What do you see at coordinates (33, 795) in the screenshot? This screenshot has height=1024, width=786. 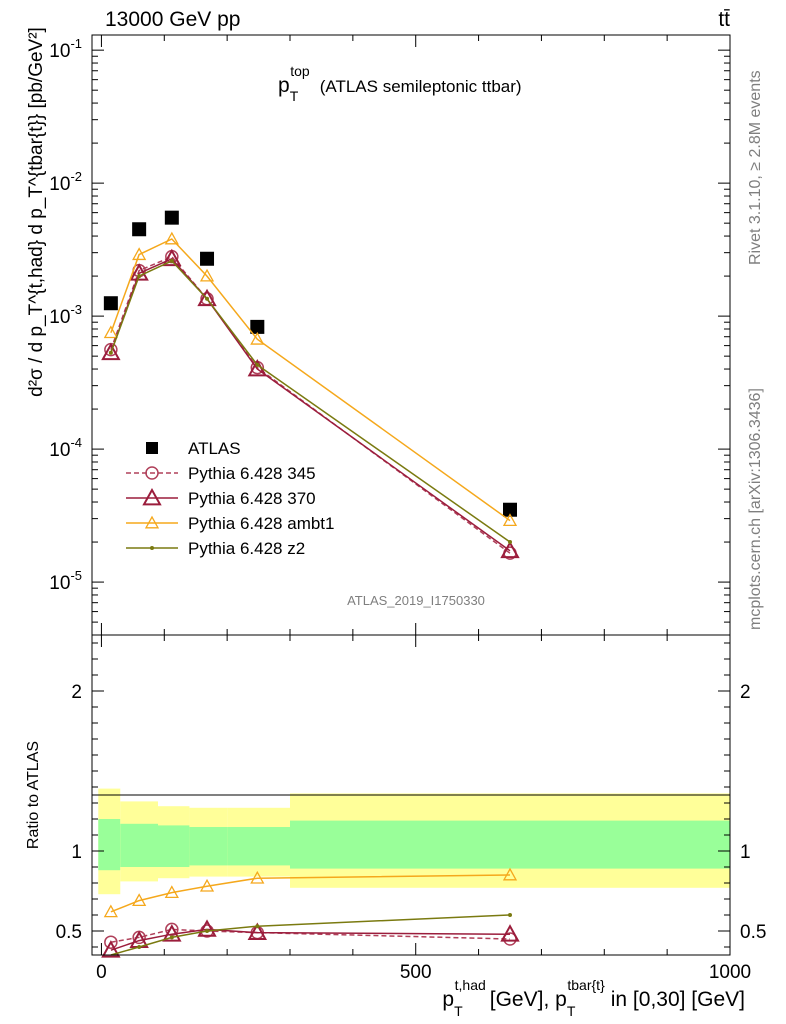 I see `ratio-y-label: Ratio to ATLAS` at bounding box center [33, 795].